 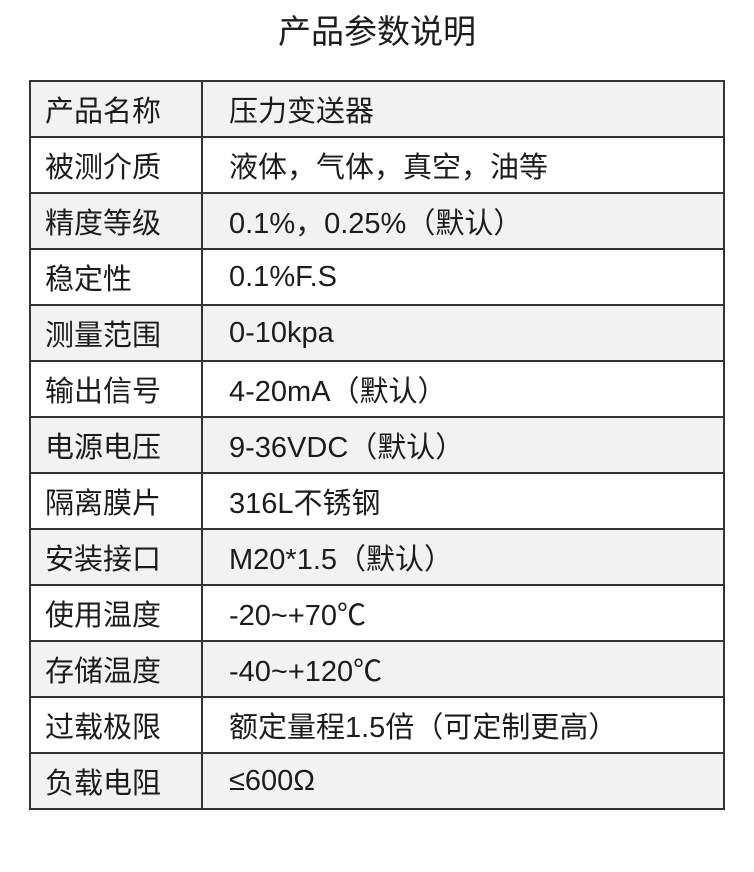 I want to click on spec-label-cell: 隔离膜片, so click(x=116, y=501).